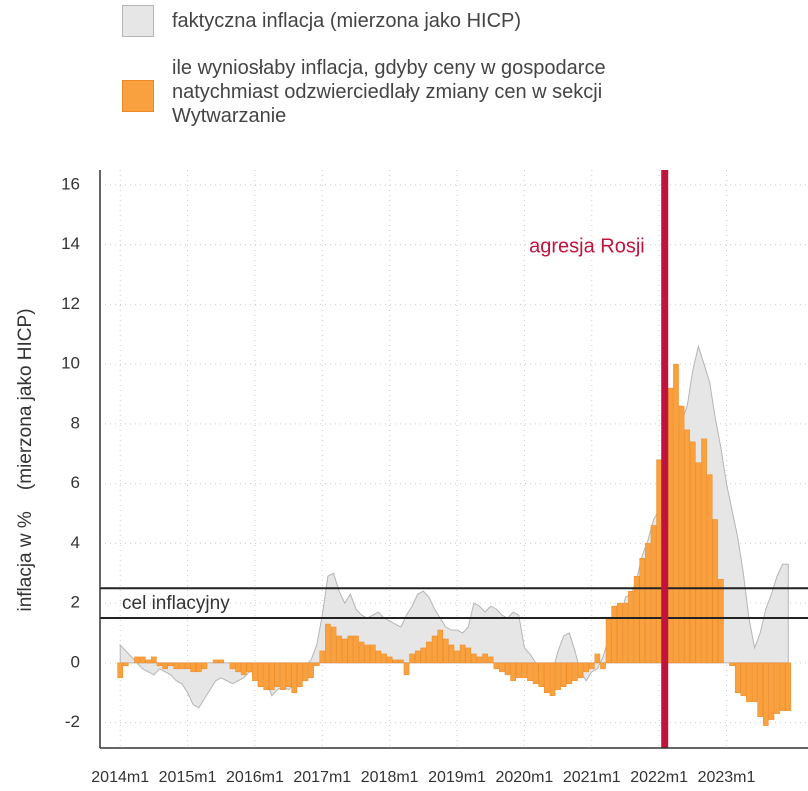  What do you see at coordinates (70, 243) in the screenshot?
I see `y-tick-label: 14` at bounding box center [70, 243].